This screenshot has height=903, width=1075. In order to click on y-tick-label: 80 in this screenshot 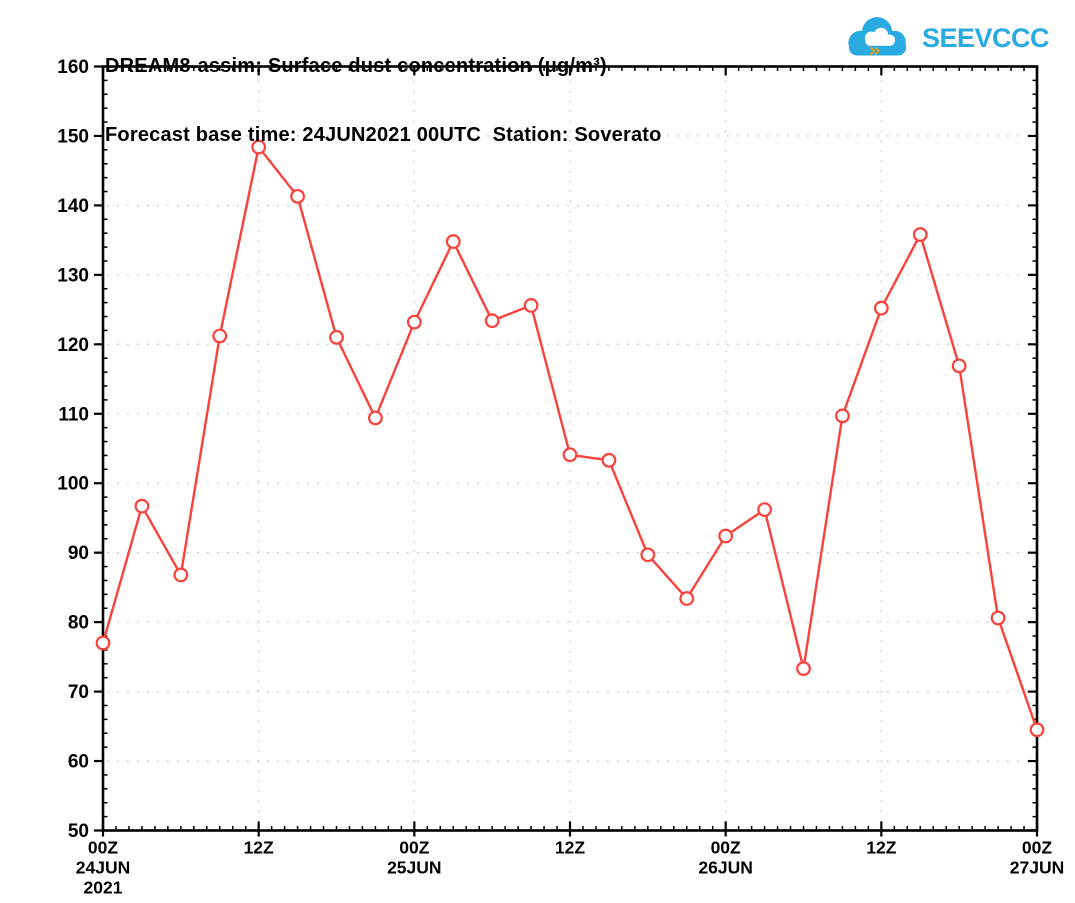, I will do `click(78, 623)`.